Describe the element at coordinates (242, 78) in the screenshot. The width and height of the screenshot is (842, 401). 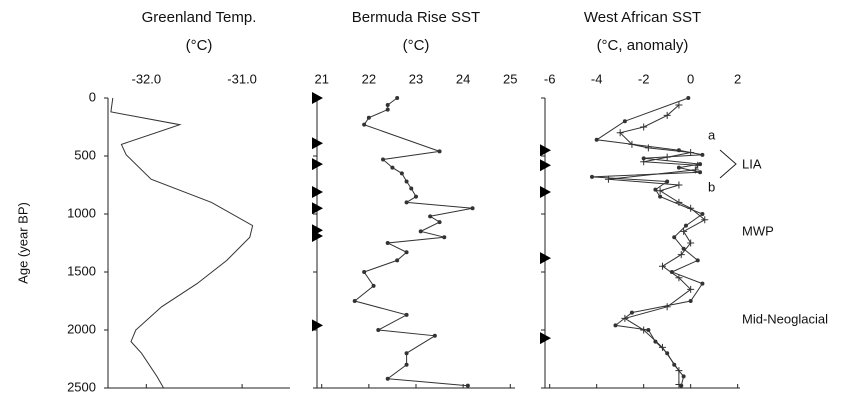
I see `x-tick-label: -31.0` at that location.